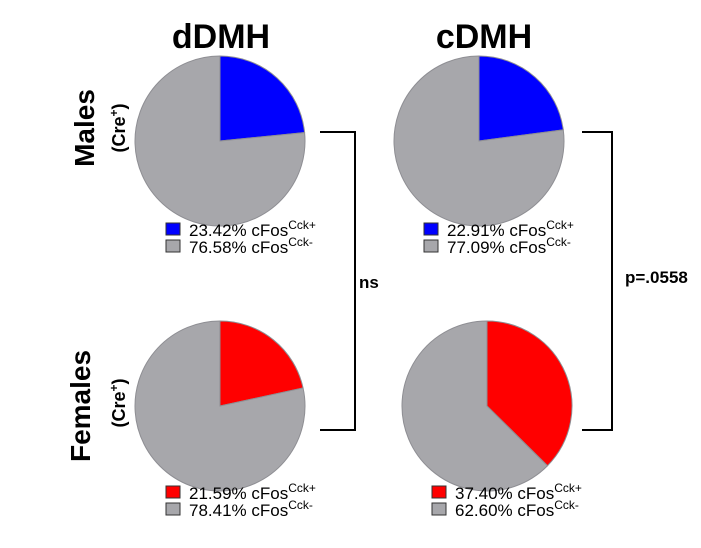  I want to click on pie-slice-females-cdmh-cck-neg, so click(475, 406).